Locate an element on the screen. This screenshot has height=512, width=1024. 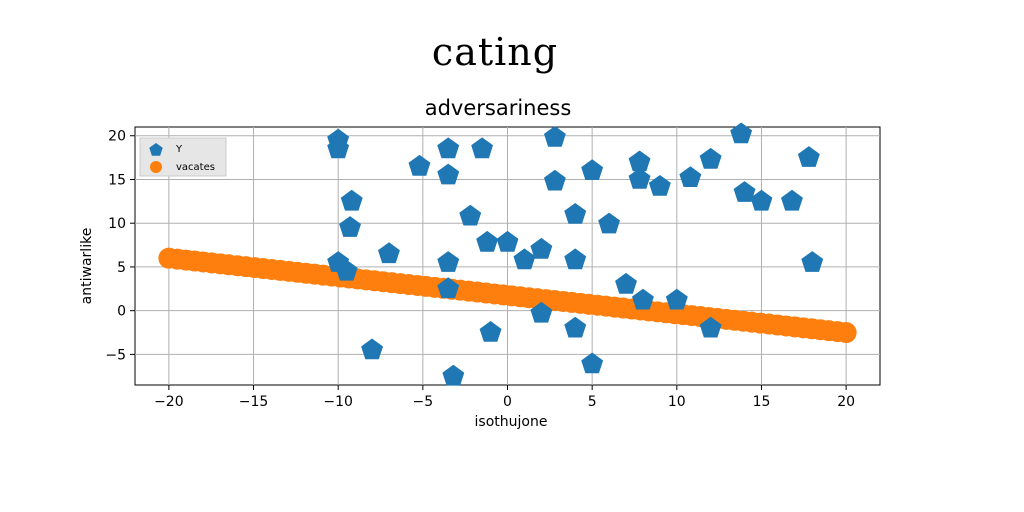
y-tick-label: 10 is located at coordinates (117, 224).